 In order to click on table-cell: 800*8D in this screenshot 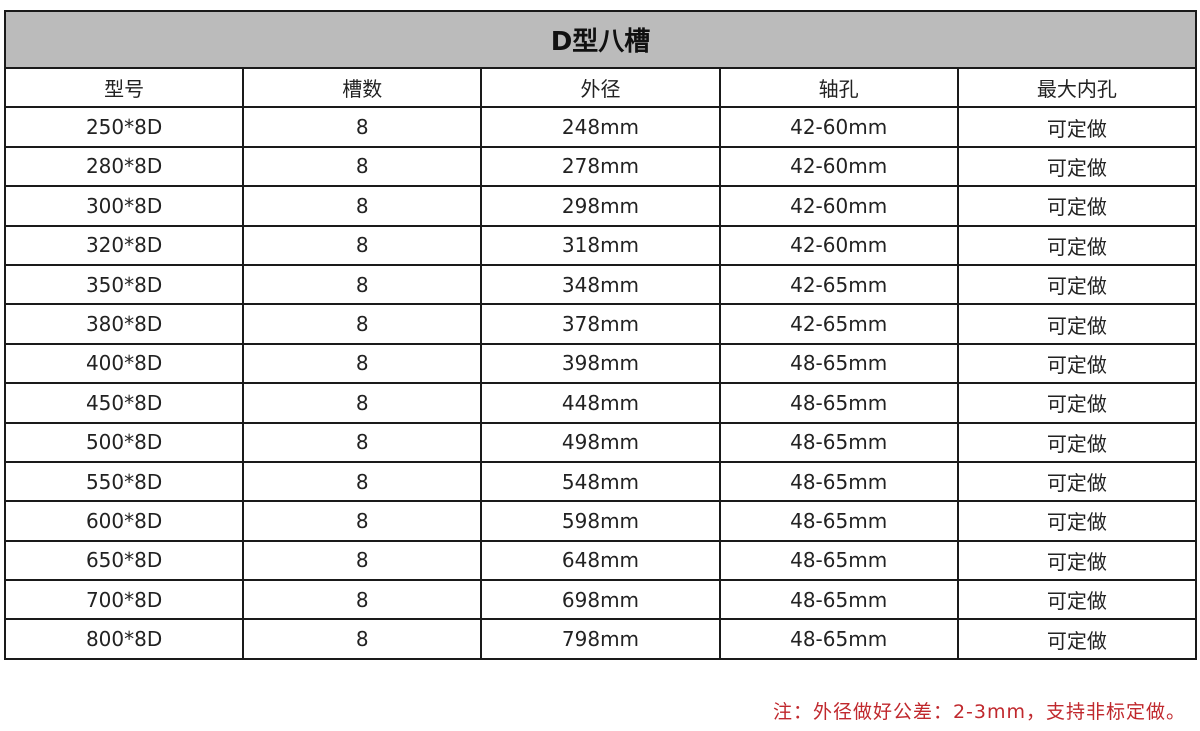, I will do `click(124, 639)`.